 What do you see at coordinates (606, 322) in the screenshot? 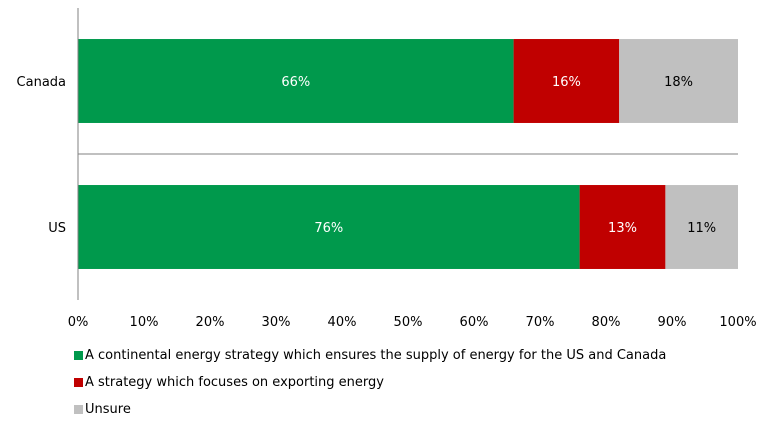
I see `x-tick-label: 80%` at bounding box center [606, 322].